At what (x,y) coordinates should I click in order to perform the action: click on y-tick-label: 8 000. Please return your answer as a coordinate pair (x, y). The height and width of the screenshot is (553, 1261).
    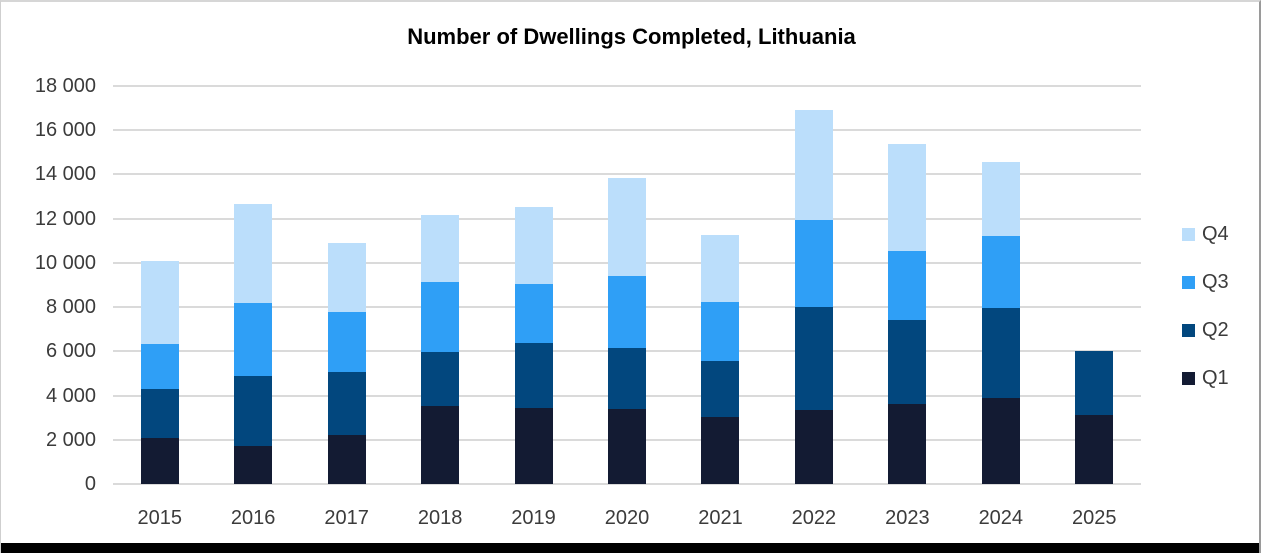
    Looking at the image, I should click on (70, 307).